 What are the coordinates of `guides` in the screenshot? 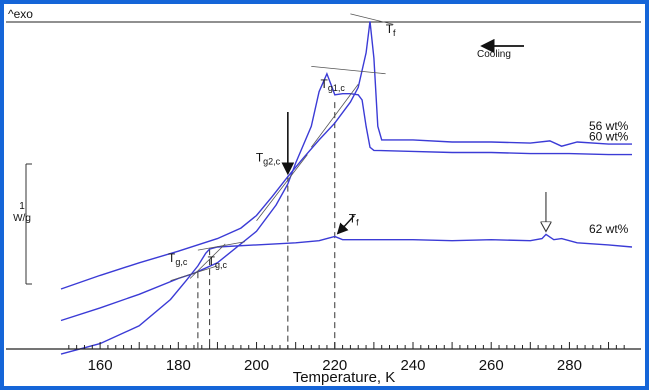 It's located at (266, 225).